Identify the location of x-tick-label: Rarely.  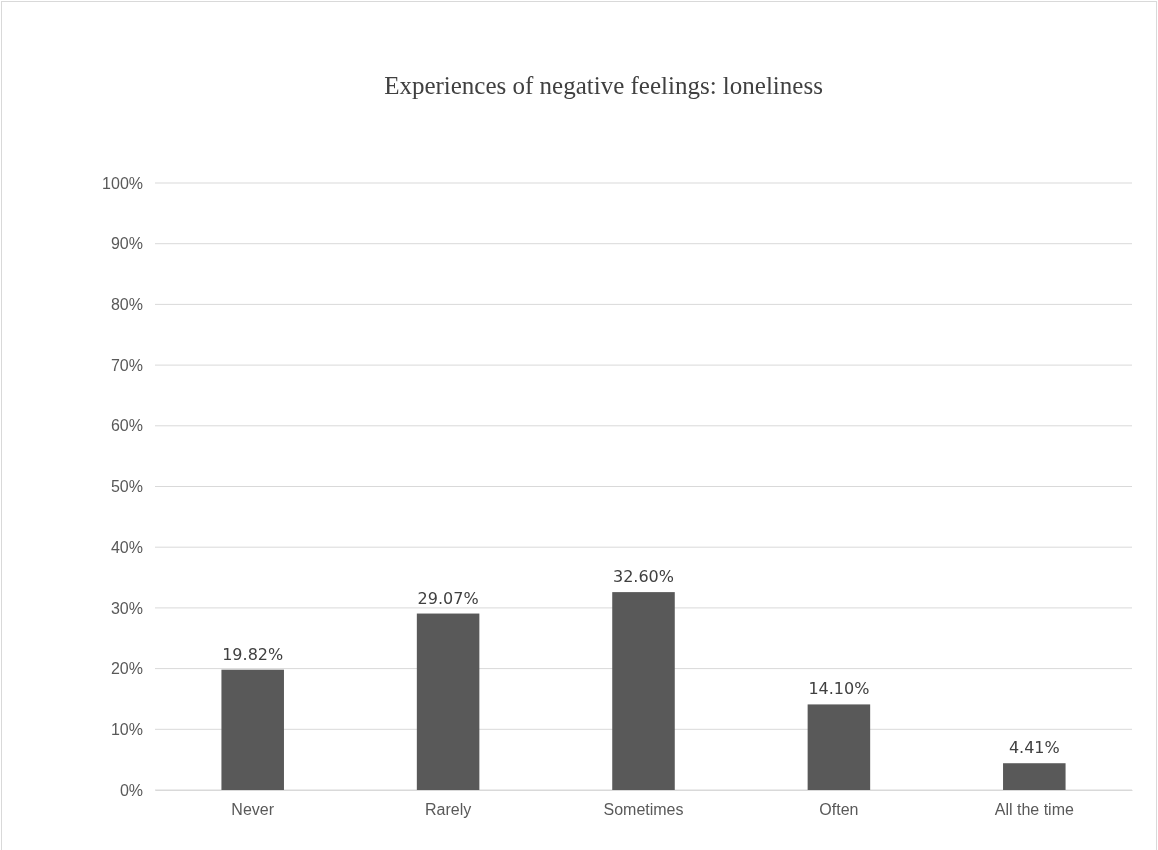
(448, 810).